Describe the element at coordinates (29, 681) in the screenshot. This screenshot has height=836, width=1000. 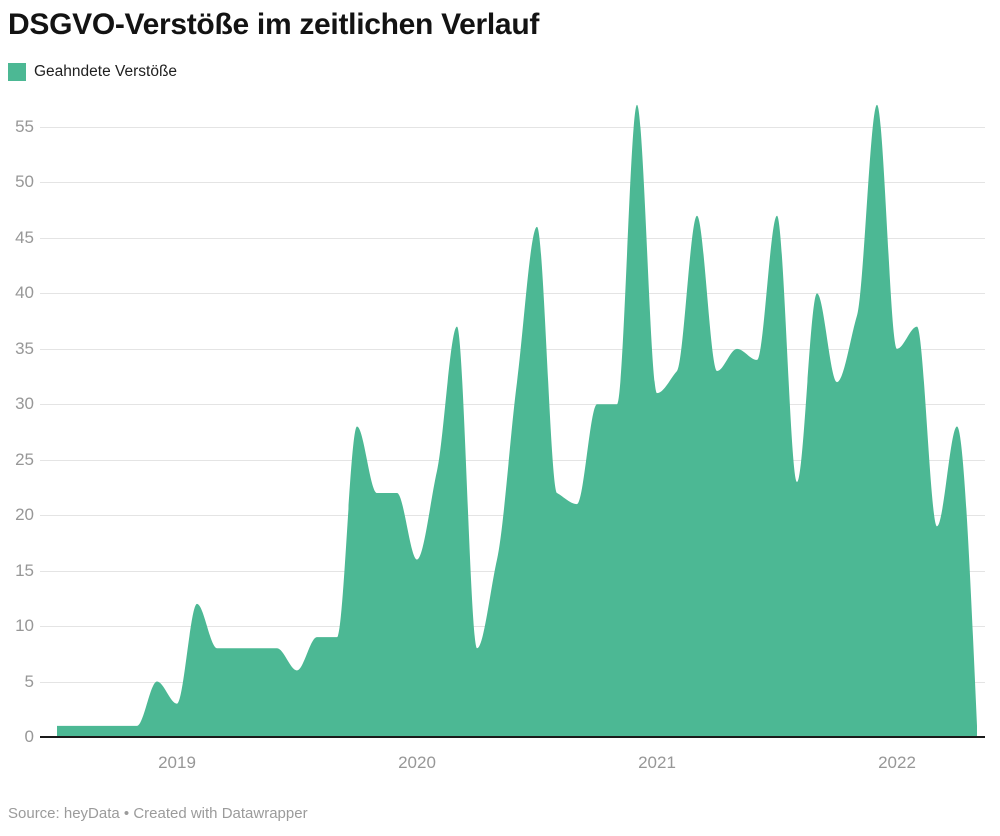
I see `y-tick-label: 5` at that location.